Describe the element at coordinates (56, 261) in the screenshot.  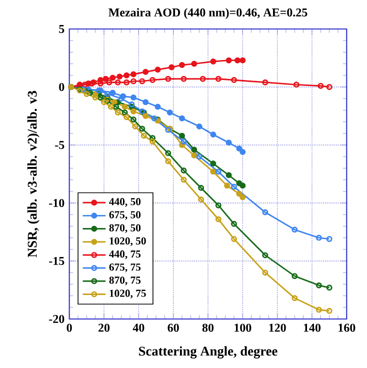
I see `y-tick-label: -15` at that location.